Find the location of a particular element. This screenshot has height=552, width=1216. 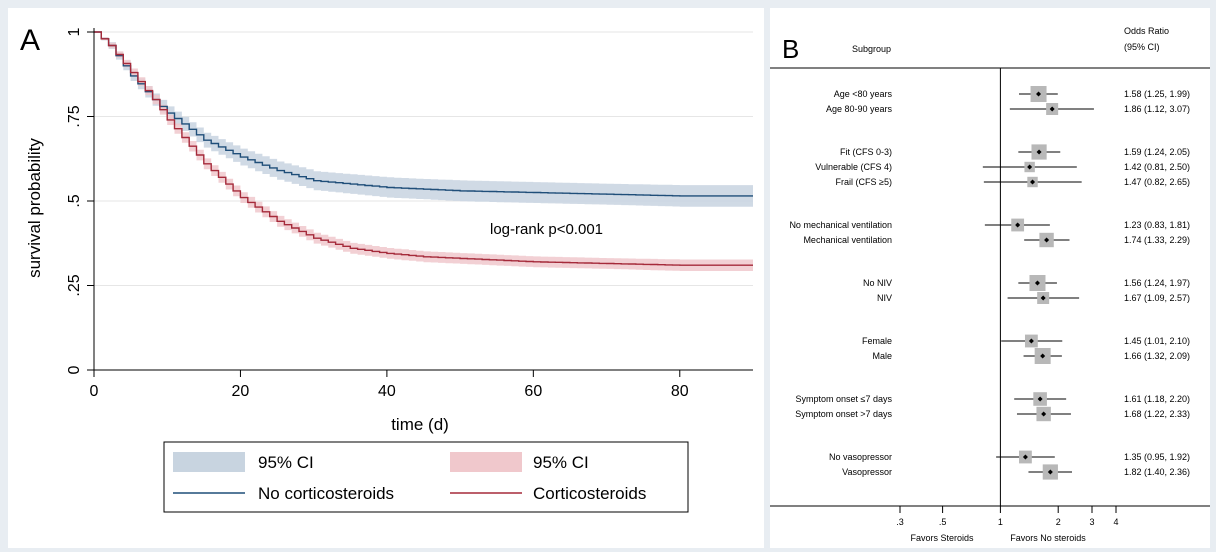

y-tick-label: .25 is located at coordinates (74, 285).